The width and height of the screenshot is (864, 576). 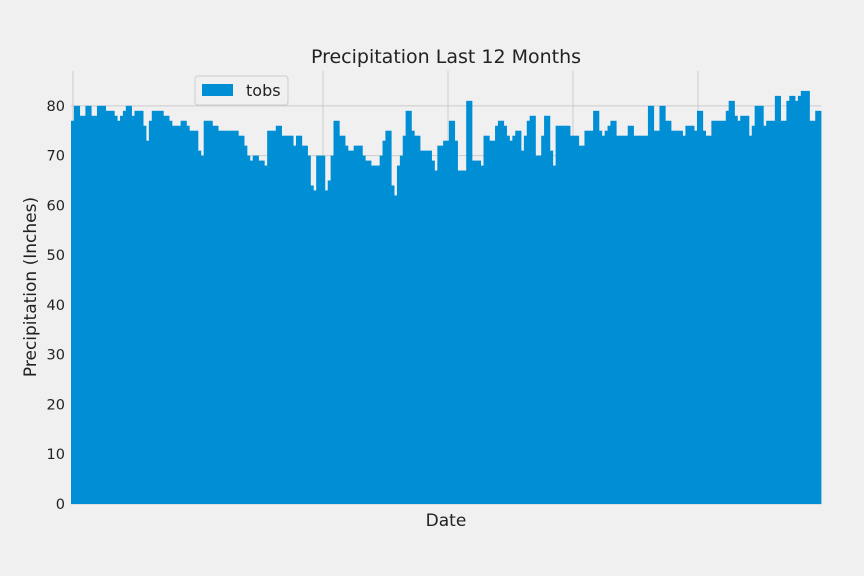 I want to click on y-tick-label: 10, so click(x=56, y=455).